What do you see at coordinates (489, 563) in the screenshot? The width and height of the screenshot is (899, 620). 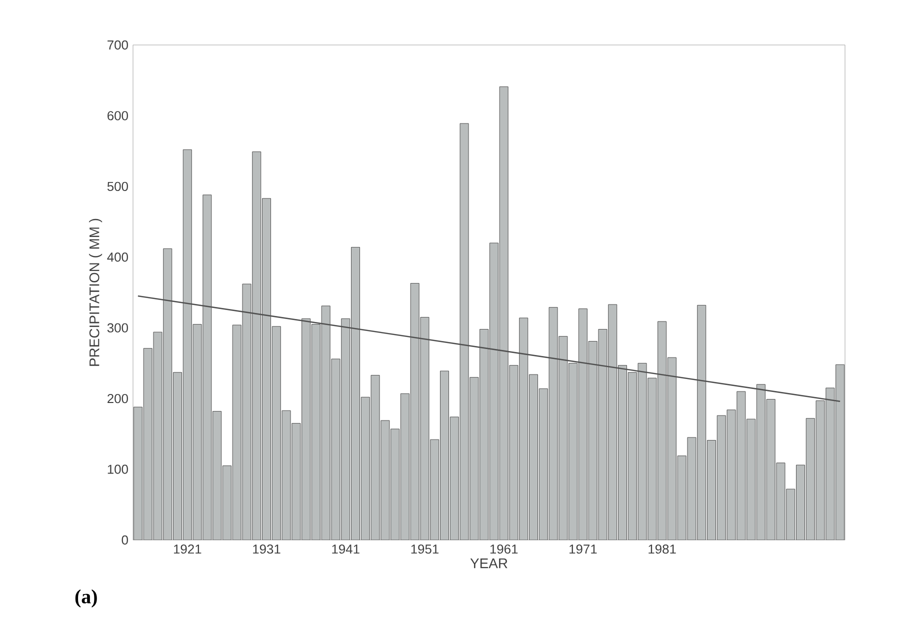 I see `x-axis-title: YEAR` at bounding box center [489, 563].